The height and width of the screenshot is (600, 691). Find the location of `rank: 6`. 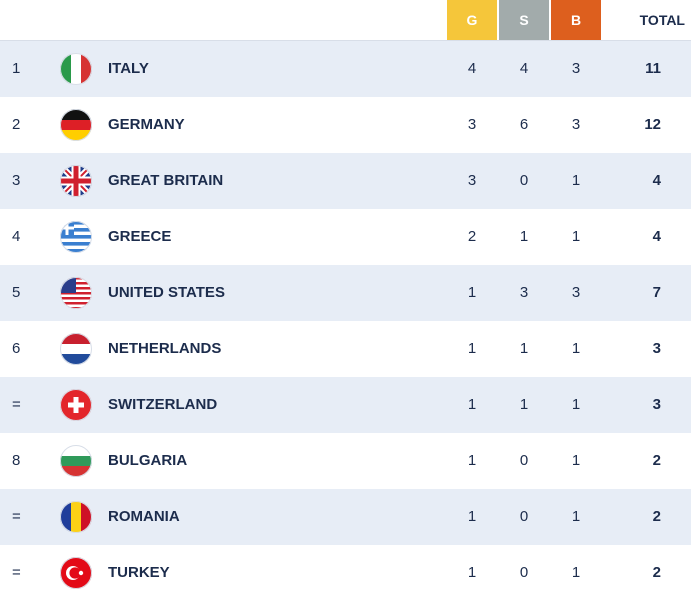

rank: 6 is located at coordinates (16, 348).